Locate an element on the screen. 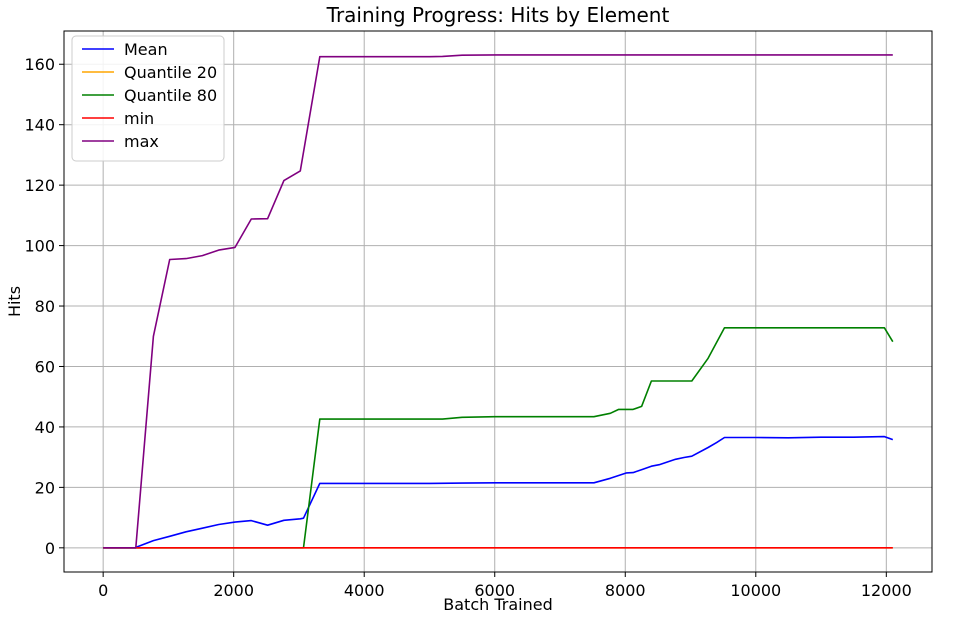 This screenshot has height=620, width=963. legend: Mean Quantile 20 Quantile 80 min max is located at coordinates (148, 98).